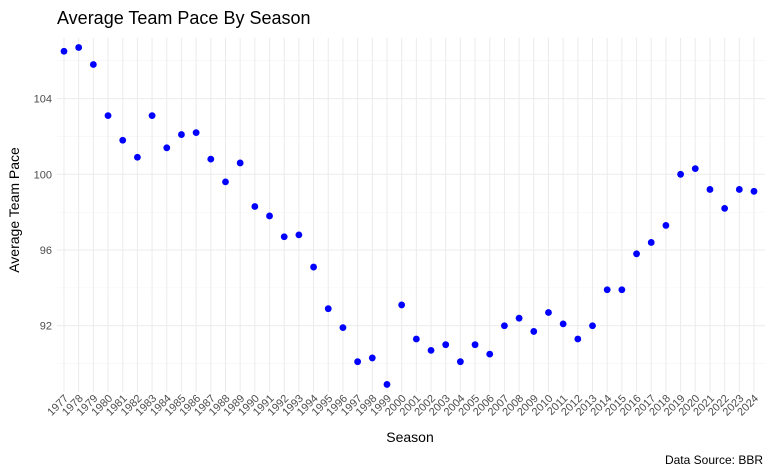 The width and height of the screenshot is (770, 475). I want to click on y-axis: 92 96 100 104, so click(43, 213).